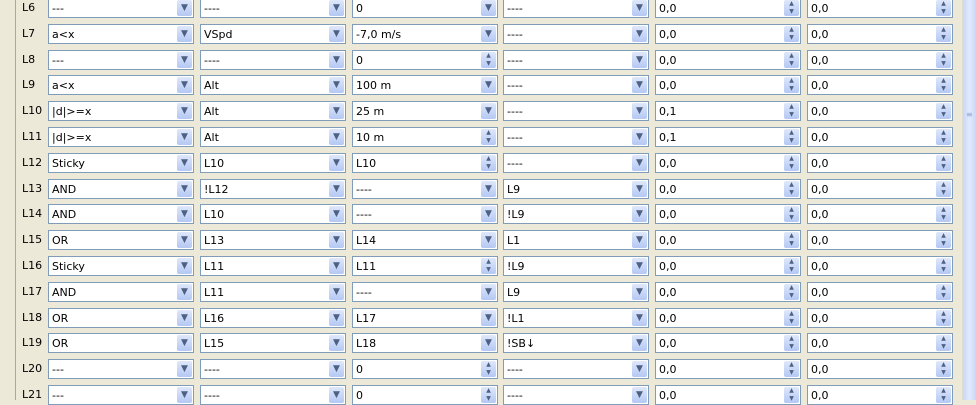 This screenshot has height=405, width=976. Describe the element at coordinates (425, 137) in the screenshot. I see `v2-field: 10 m ▲ ▼` at that location.